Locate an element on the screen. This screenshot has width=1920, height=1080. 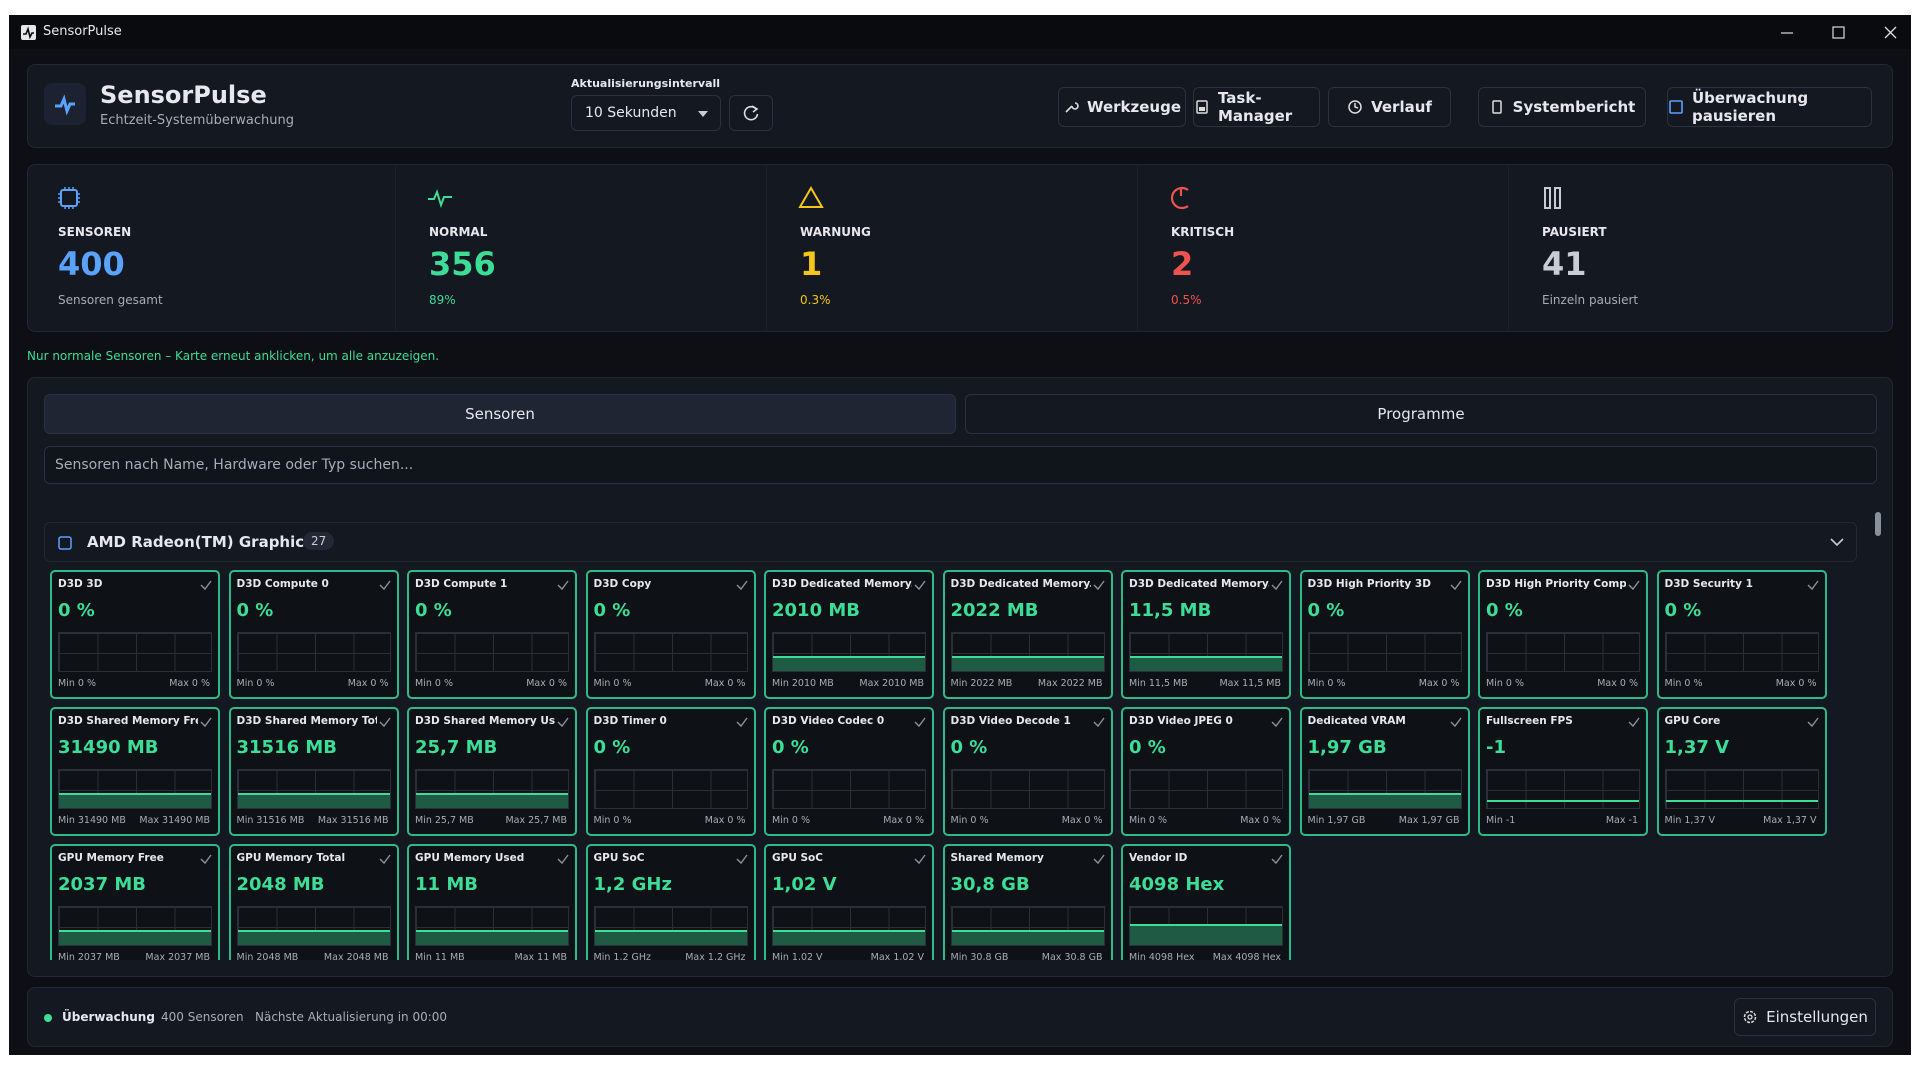
sensor-card: D3D Video Codec 0 0 % Min 0 % Max 0 % is located at coordinates (849, 771).